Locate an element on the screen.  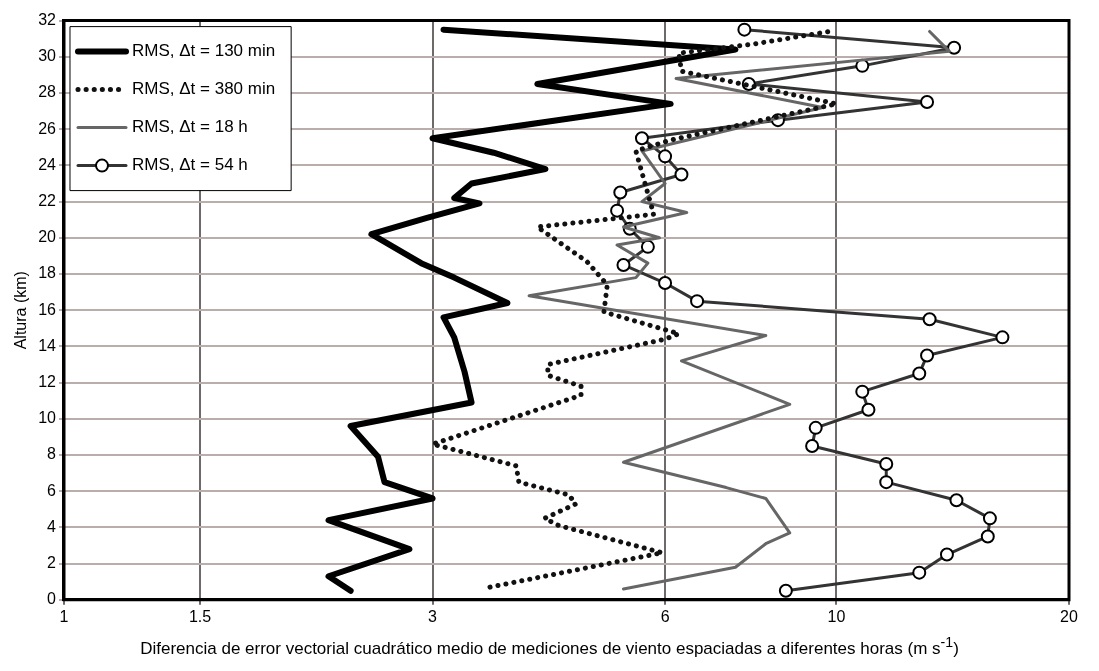
y-tick-label: 0 is located at coordinates (52, 599).